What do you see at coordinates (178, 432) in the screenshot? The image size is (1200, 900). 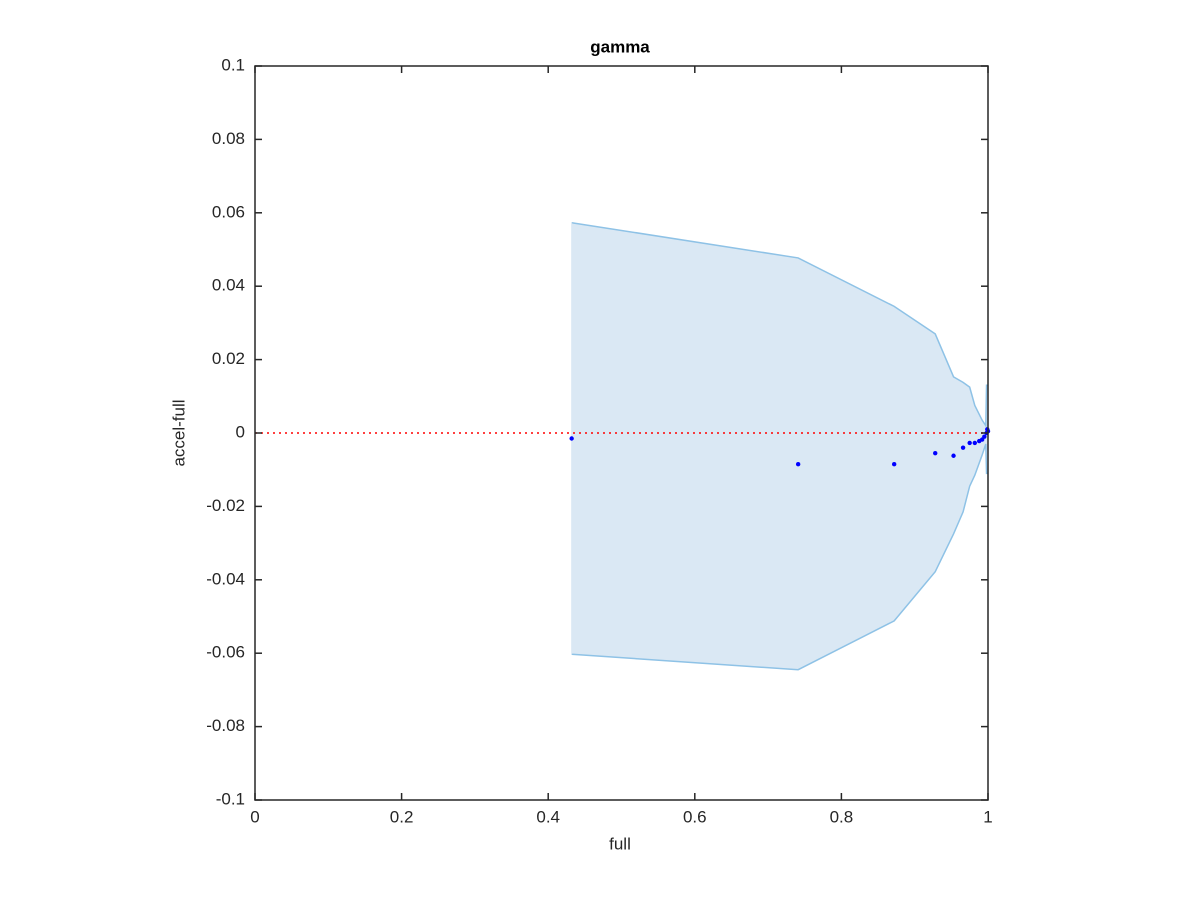 I see `y-axis-label: accel-full` at bounding box center [178, 432].